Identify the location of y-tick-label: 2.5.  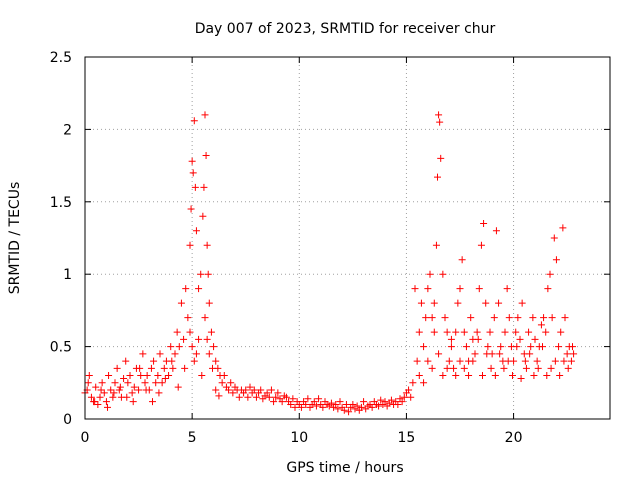
(61, 58).